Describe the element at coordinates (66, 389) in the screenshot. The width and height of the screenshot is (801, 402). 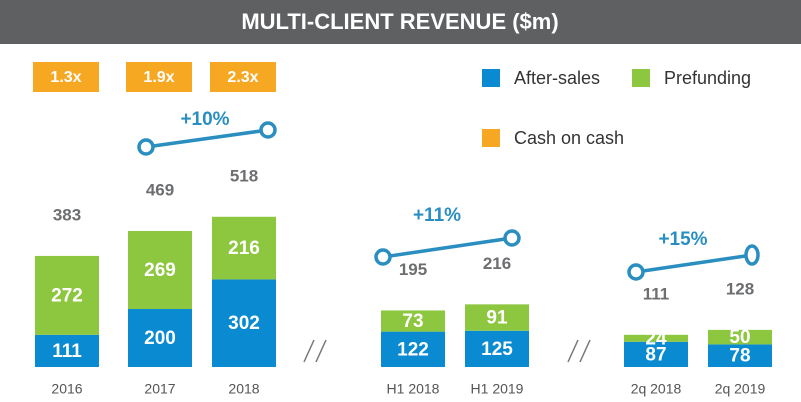
I see `x-tick-label: 2016` at that location.